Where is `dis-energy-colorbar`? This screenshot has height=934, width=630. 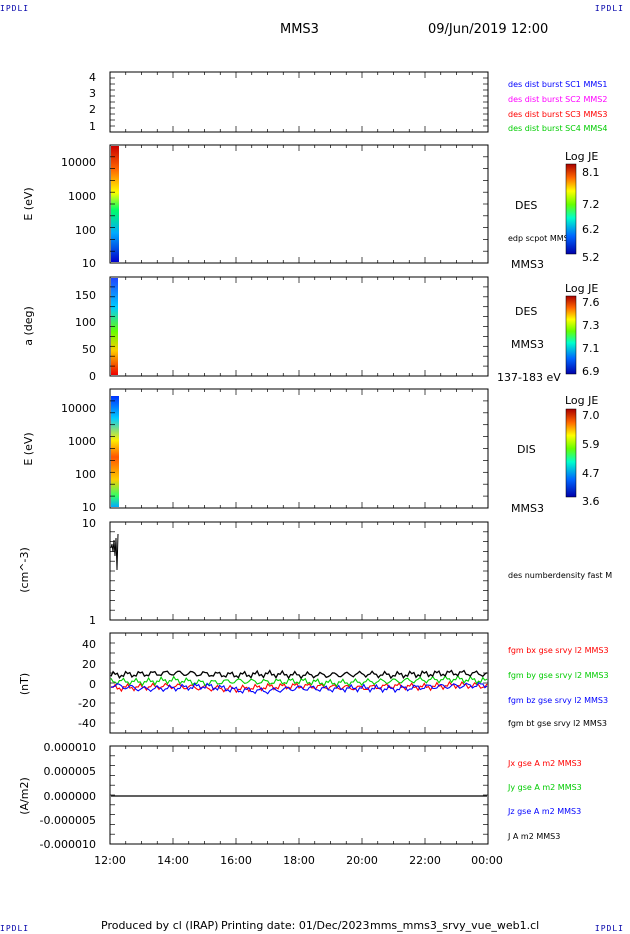 dis-energy-colorbar is located at coordinates (571, 453).